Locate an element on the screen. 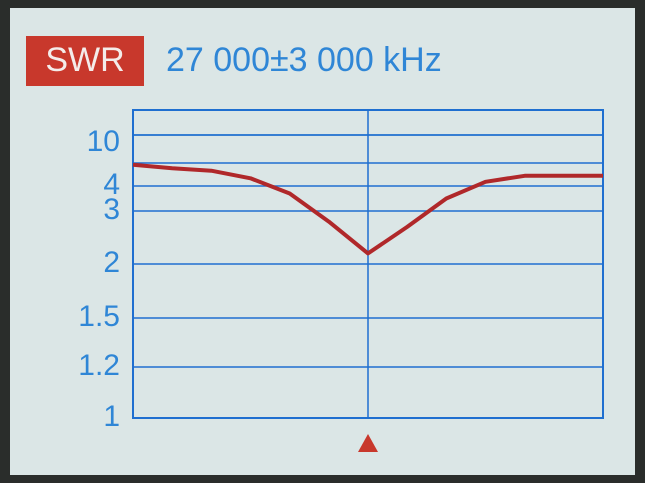 The image size is (645, 483). chart-title: 27 000±3 000 kHz is located at coordinates (304, 60).